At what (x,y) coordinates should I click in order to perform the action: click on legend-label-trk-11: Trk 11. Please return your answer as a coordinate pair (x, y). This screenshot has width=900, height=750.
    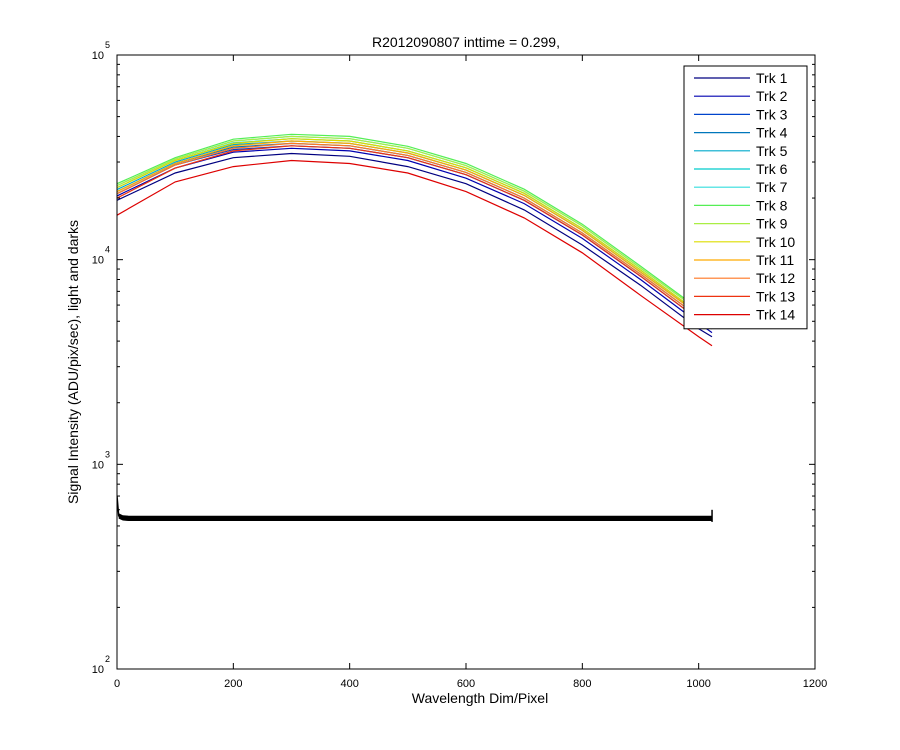
    Looking at the image, I should click on (775, 260).